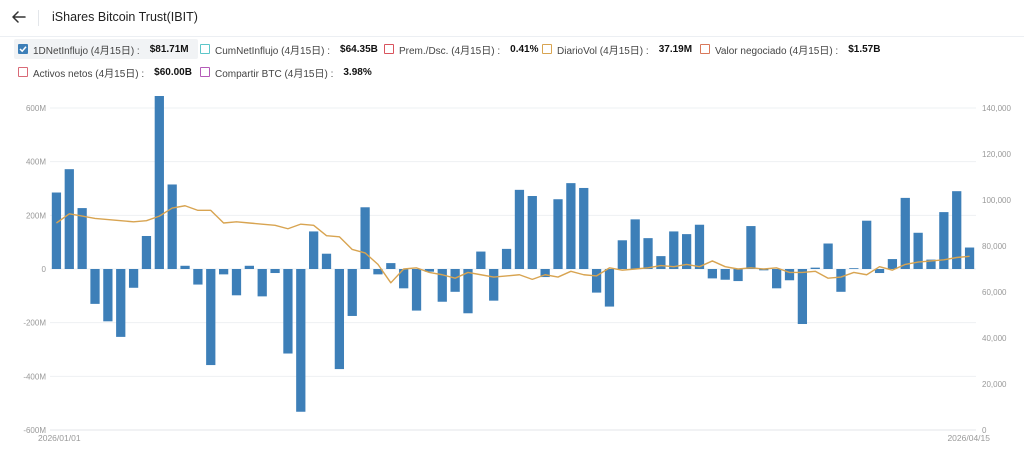 The image size is (1024, 450). I want to click on back-button, so click(19, 17).